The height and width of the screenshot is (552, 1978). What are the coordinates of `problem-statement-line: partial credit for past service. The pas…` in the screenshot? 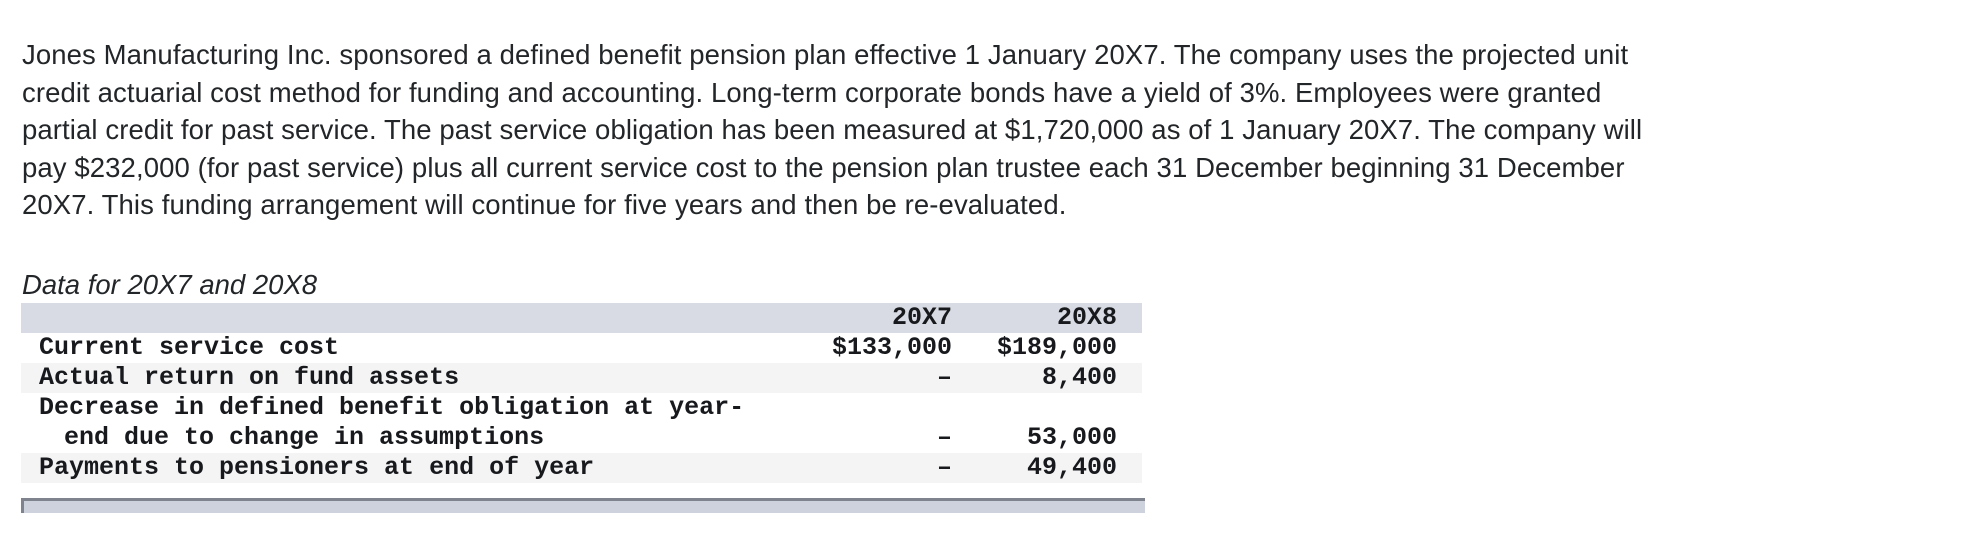 It's located at (832, 129).